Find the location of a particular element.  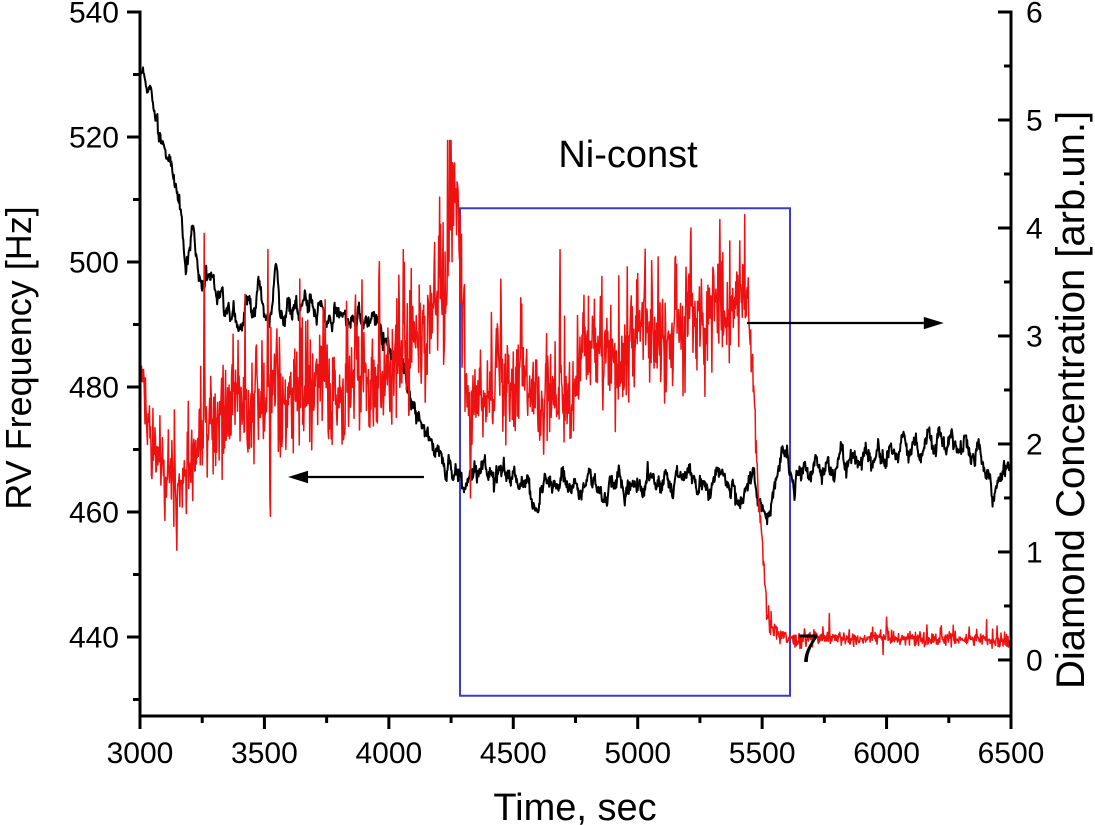

x-tick-label: 4000 is located at coordinates (388, 753).